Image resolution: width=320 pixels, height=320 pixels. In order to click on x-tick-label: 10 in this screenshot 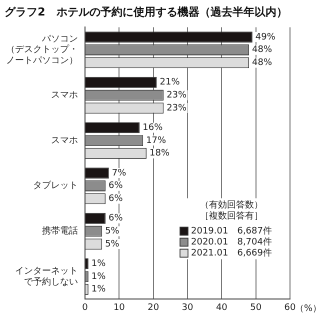, I will do `click(119, 307)`.